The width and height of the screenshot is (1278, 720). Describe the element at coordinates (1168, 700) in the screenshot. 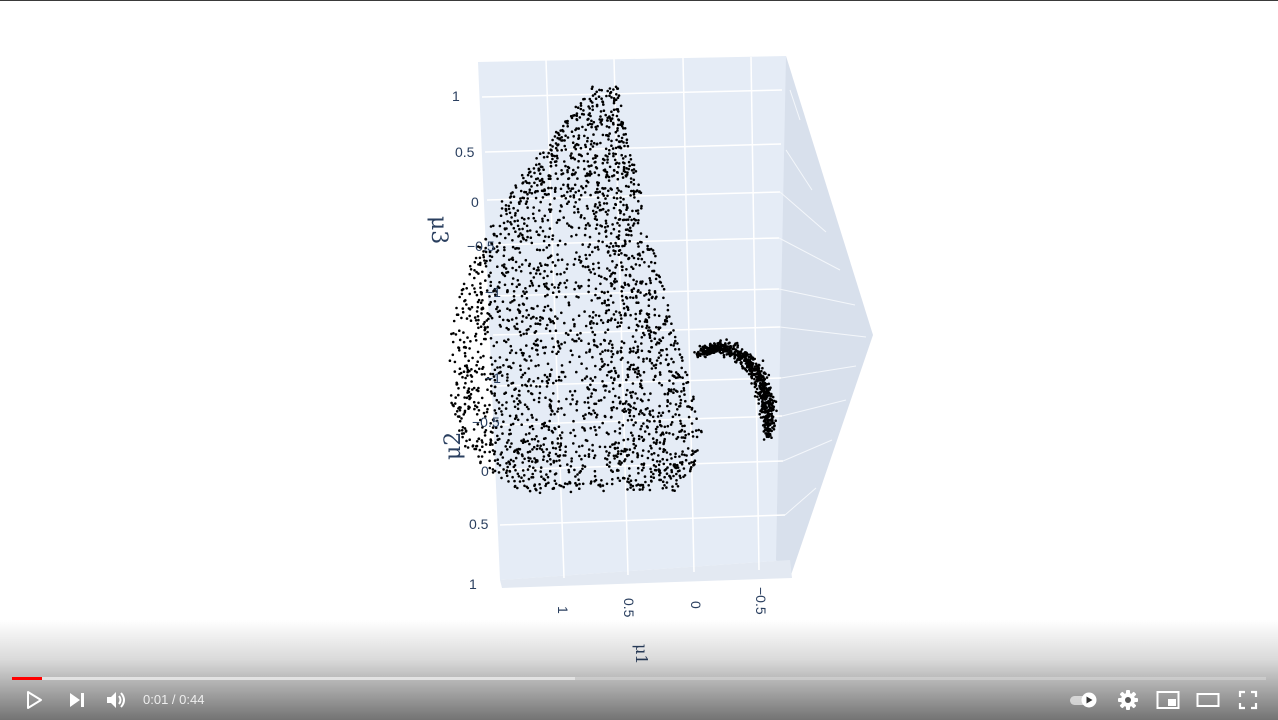

I see `miniplayer-button` at that location.